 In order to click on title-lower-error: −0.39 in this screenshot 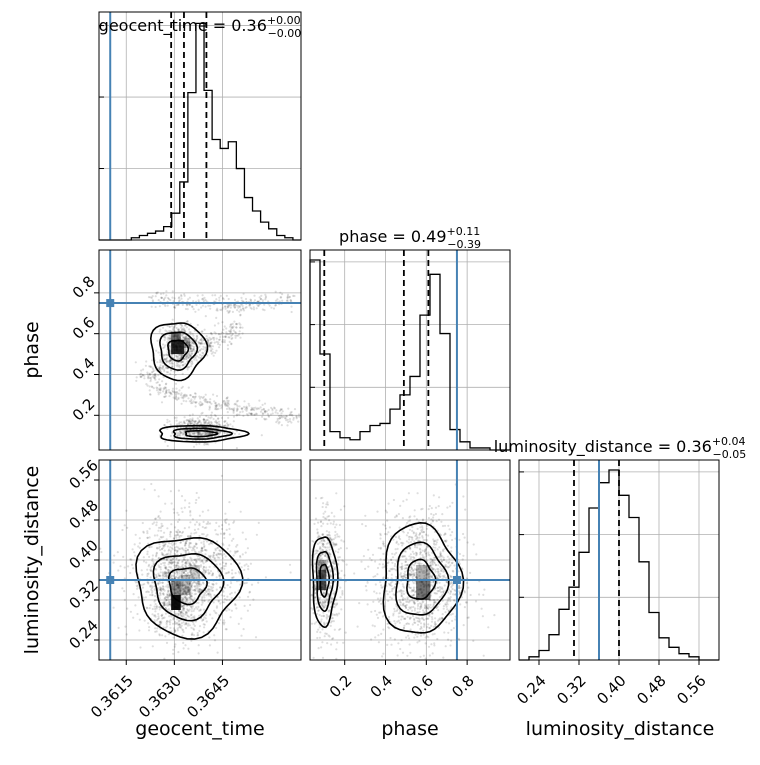, I will do `click(464, 244)`.